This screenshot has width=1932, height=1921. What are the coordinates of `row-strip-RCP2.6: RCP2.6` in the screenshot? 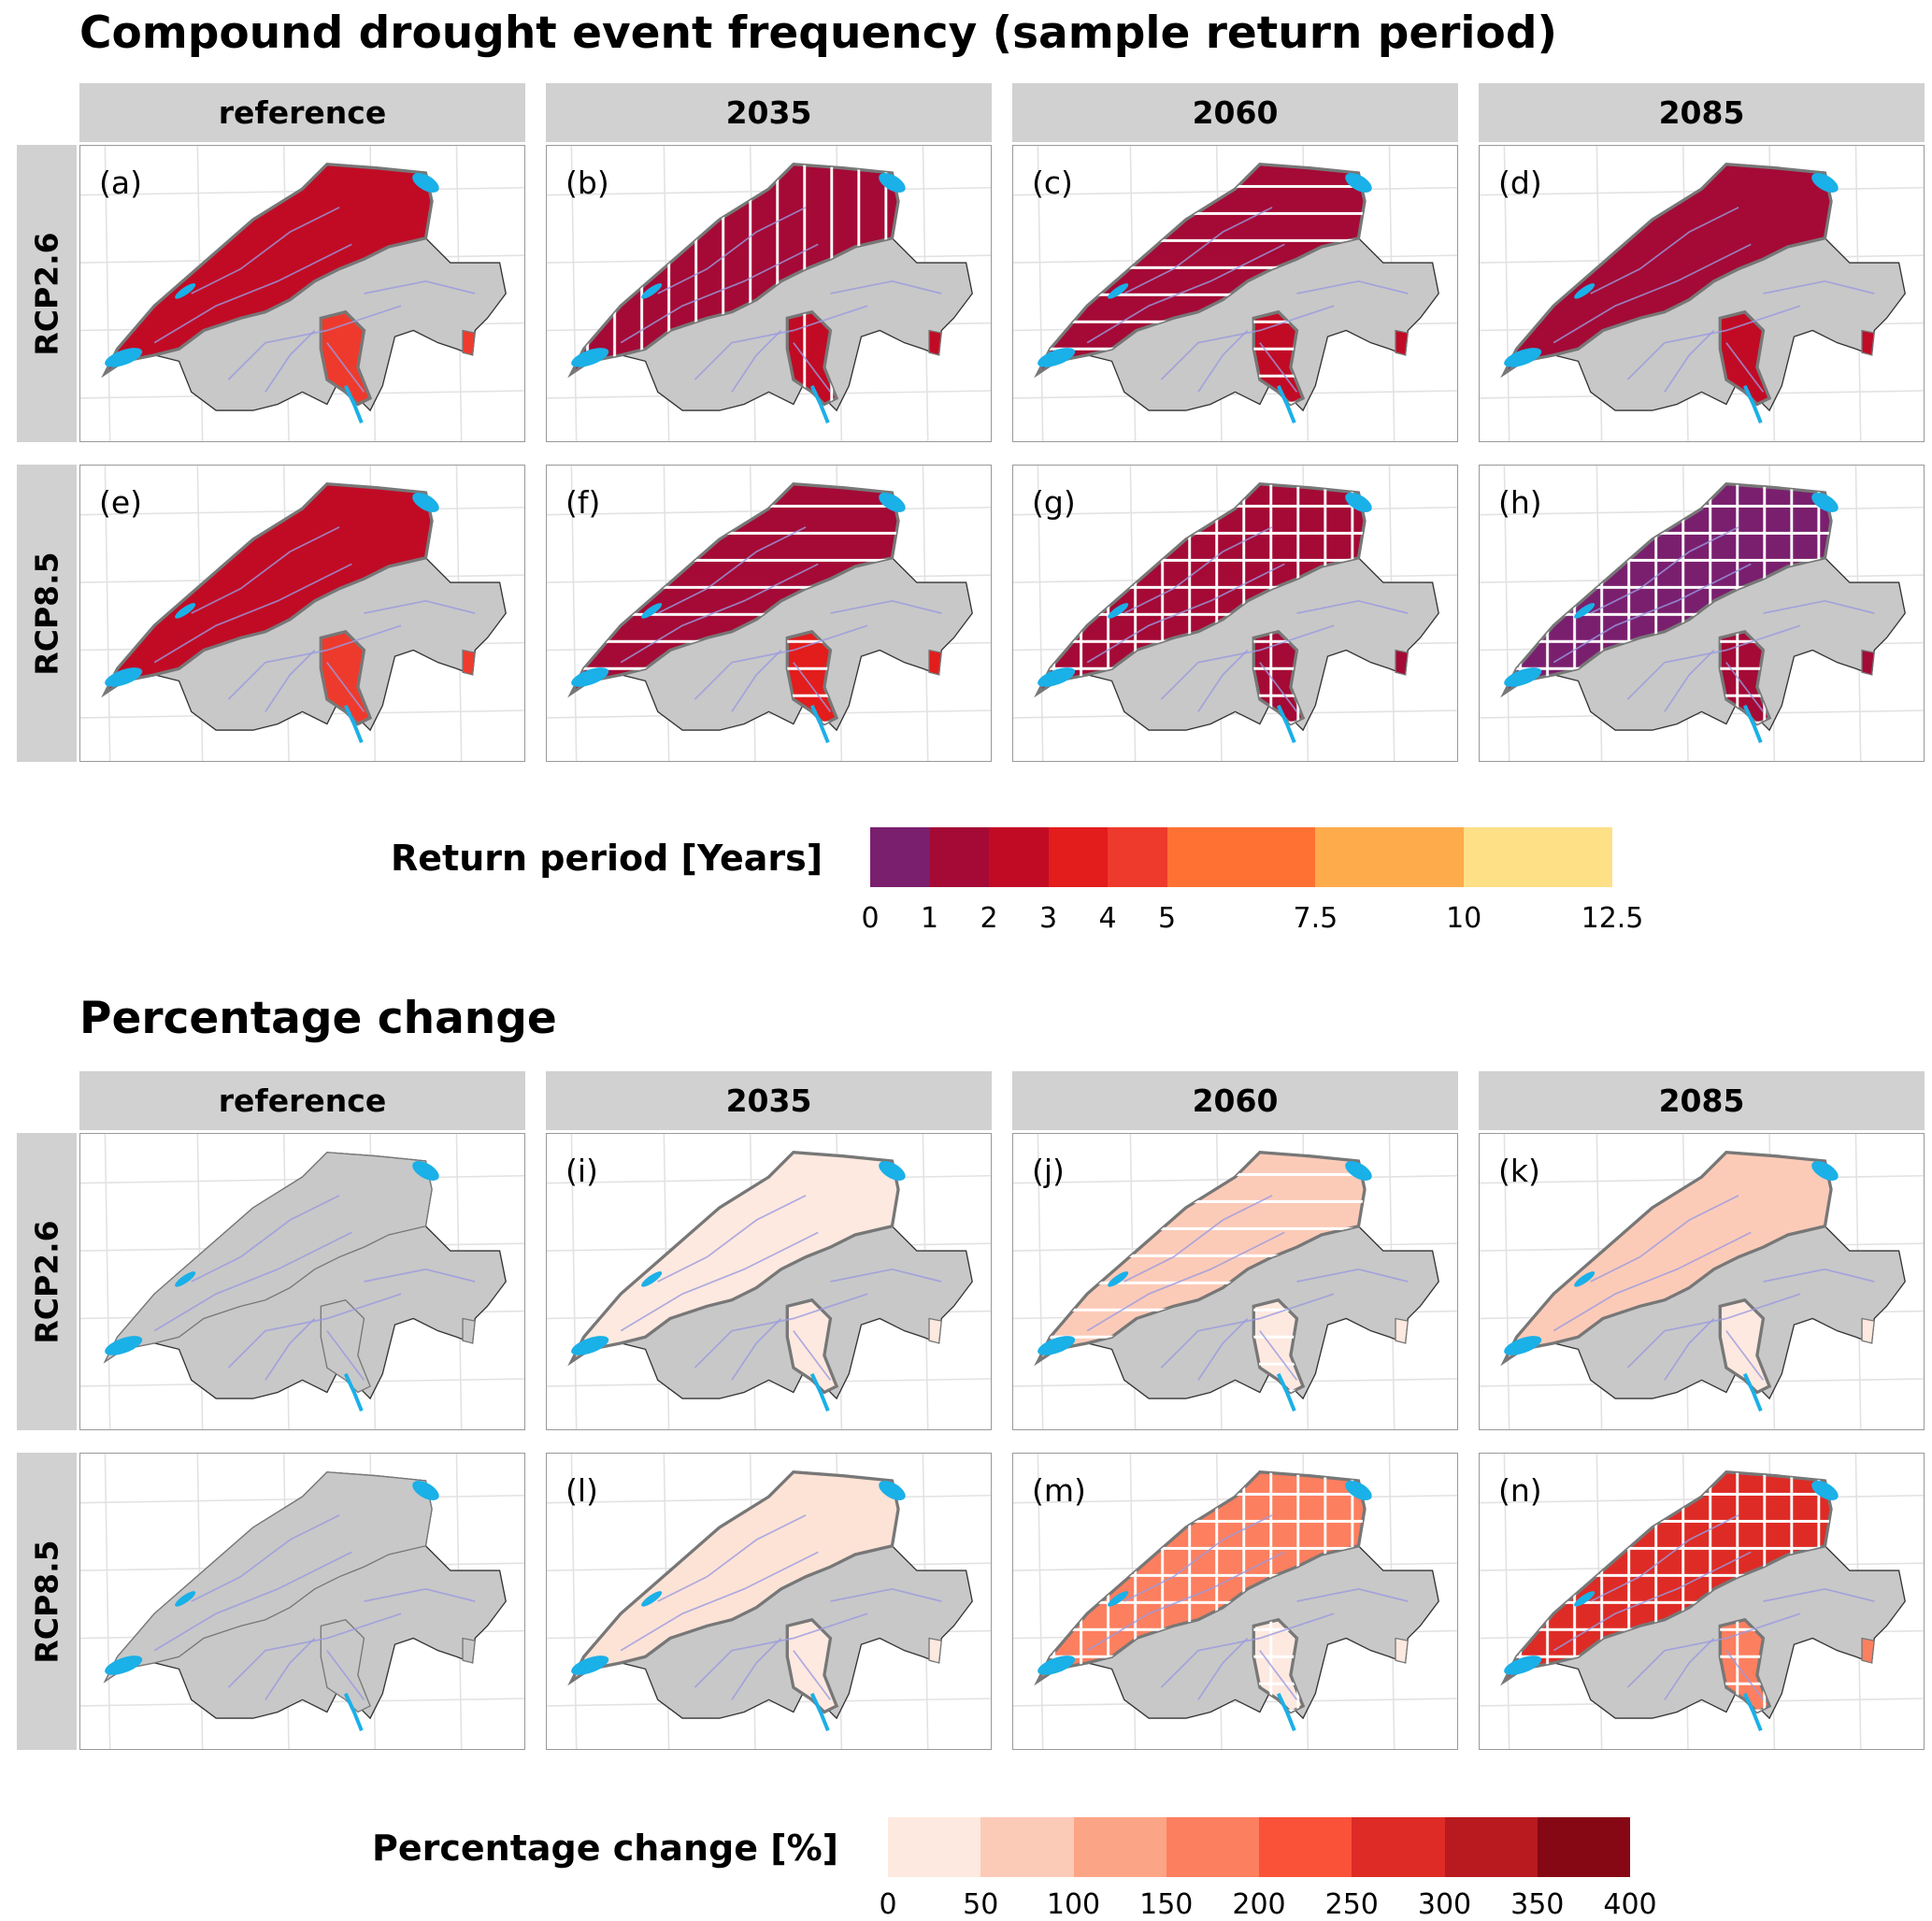 It's located at (47, 1282).